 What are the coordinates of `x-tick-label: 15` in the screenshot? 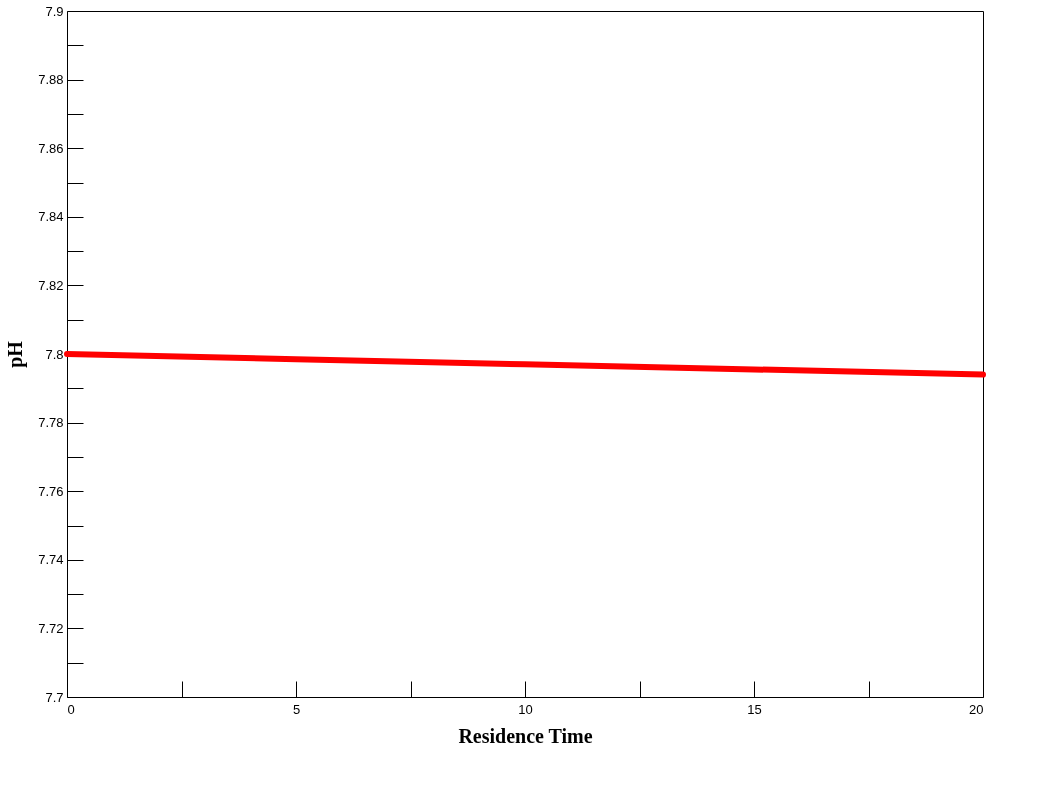 It's located at (754, 709).